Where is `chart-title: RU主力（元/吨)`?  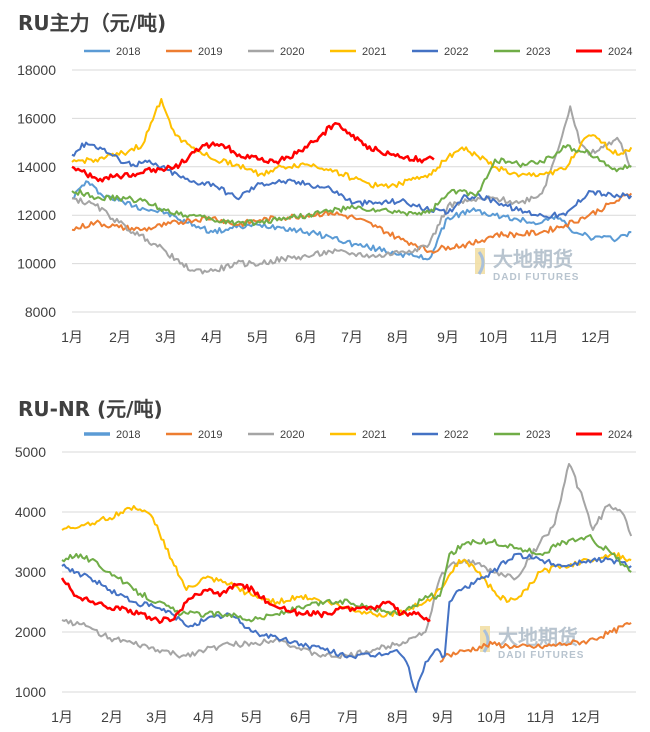 chart-title: RU主力（元/吨) is located at coordinates (92, 23).